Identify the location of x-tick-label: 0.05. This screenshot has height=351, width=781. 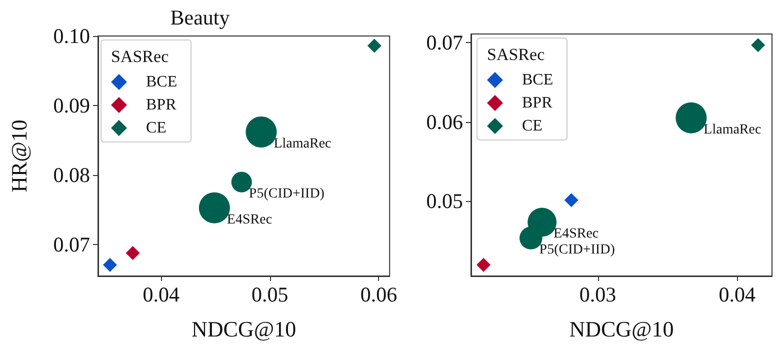
(270, 294).